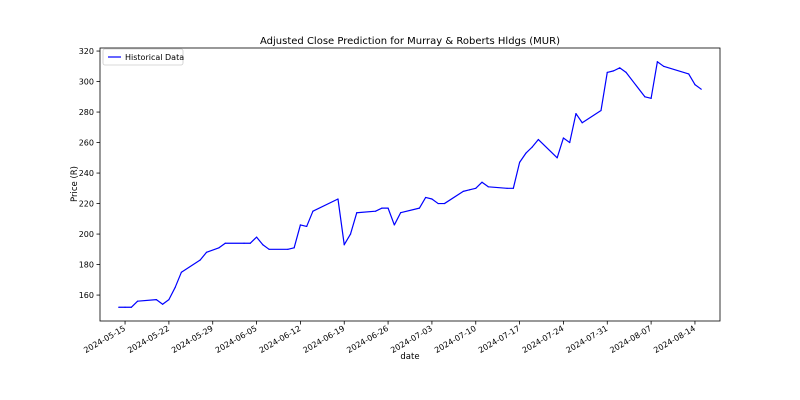  Describe the element at coordinates (86, 82) in the screenshot. I see `y-tick-label: 300` at that location.